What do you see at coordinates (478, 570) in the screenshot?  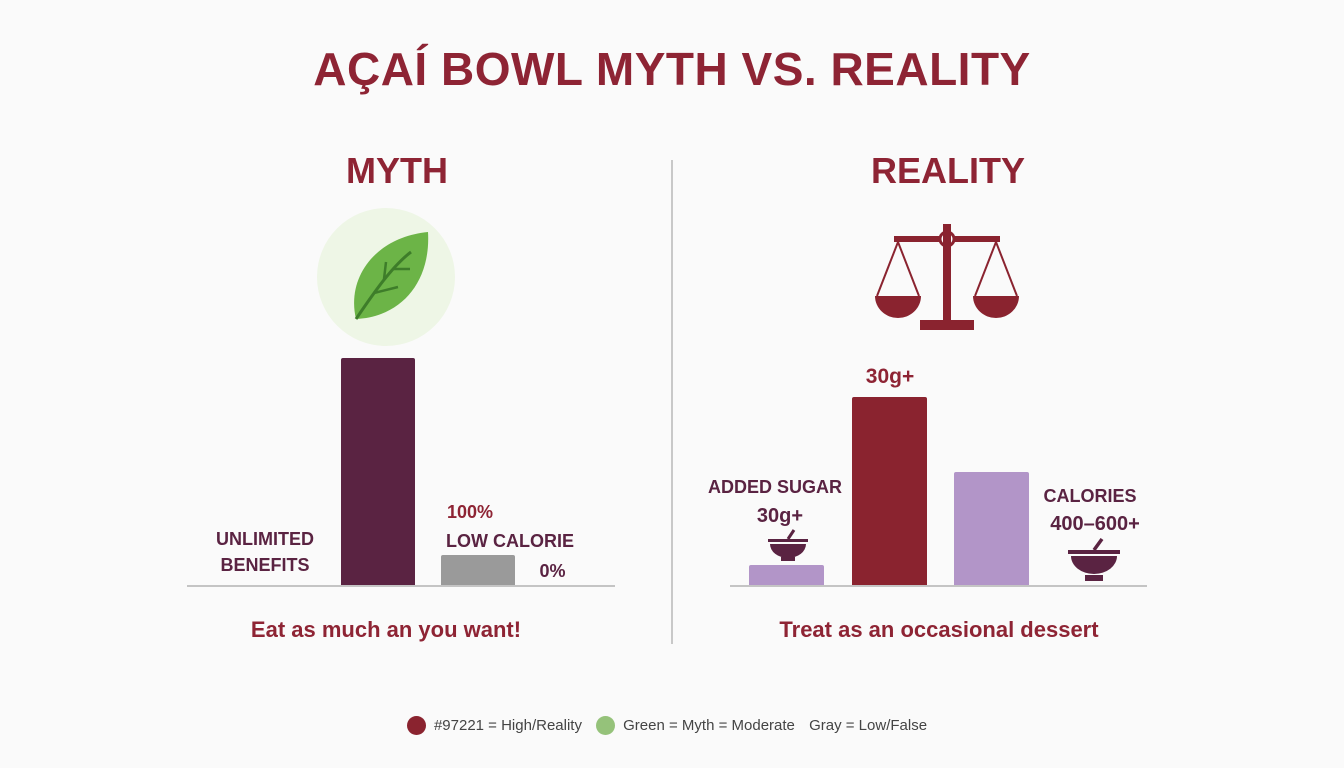 I see `bar-low-calorie` at bounding box center [478, 570].